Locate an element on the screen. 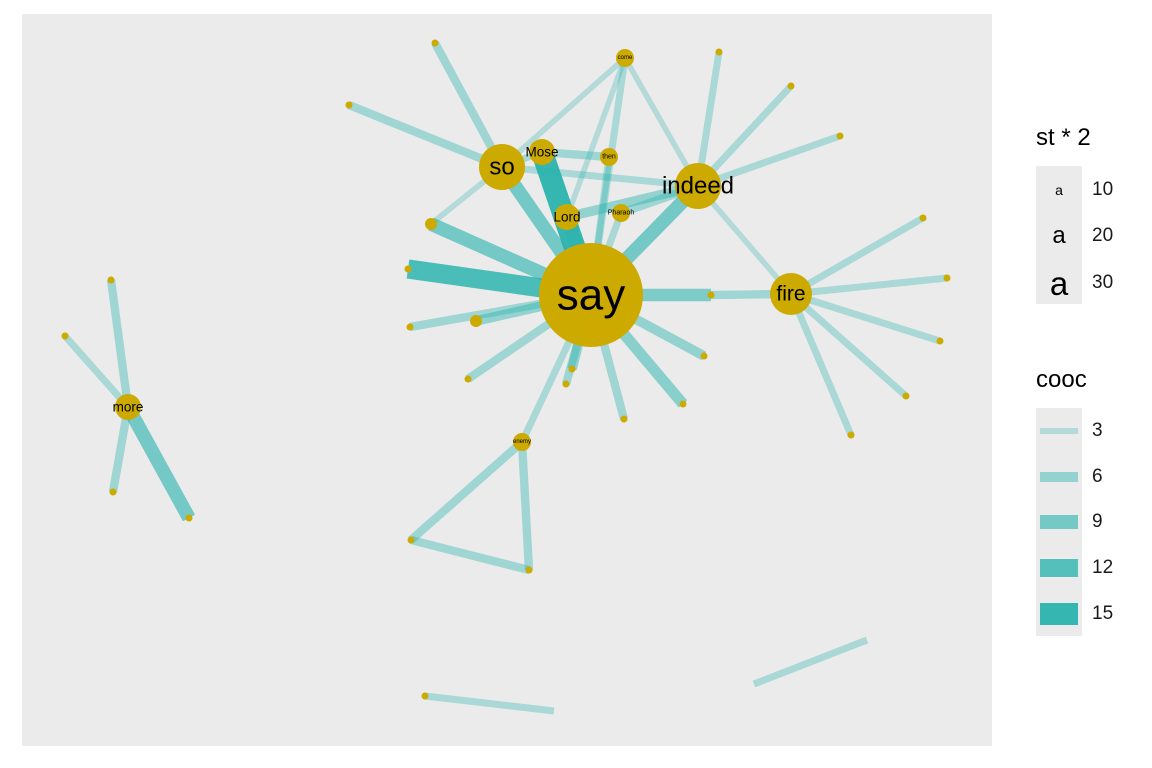 The image size is (1152, 768). node-then is located at coordinates (609, 157).